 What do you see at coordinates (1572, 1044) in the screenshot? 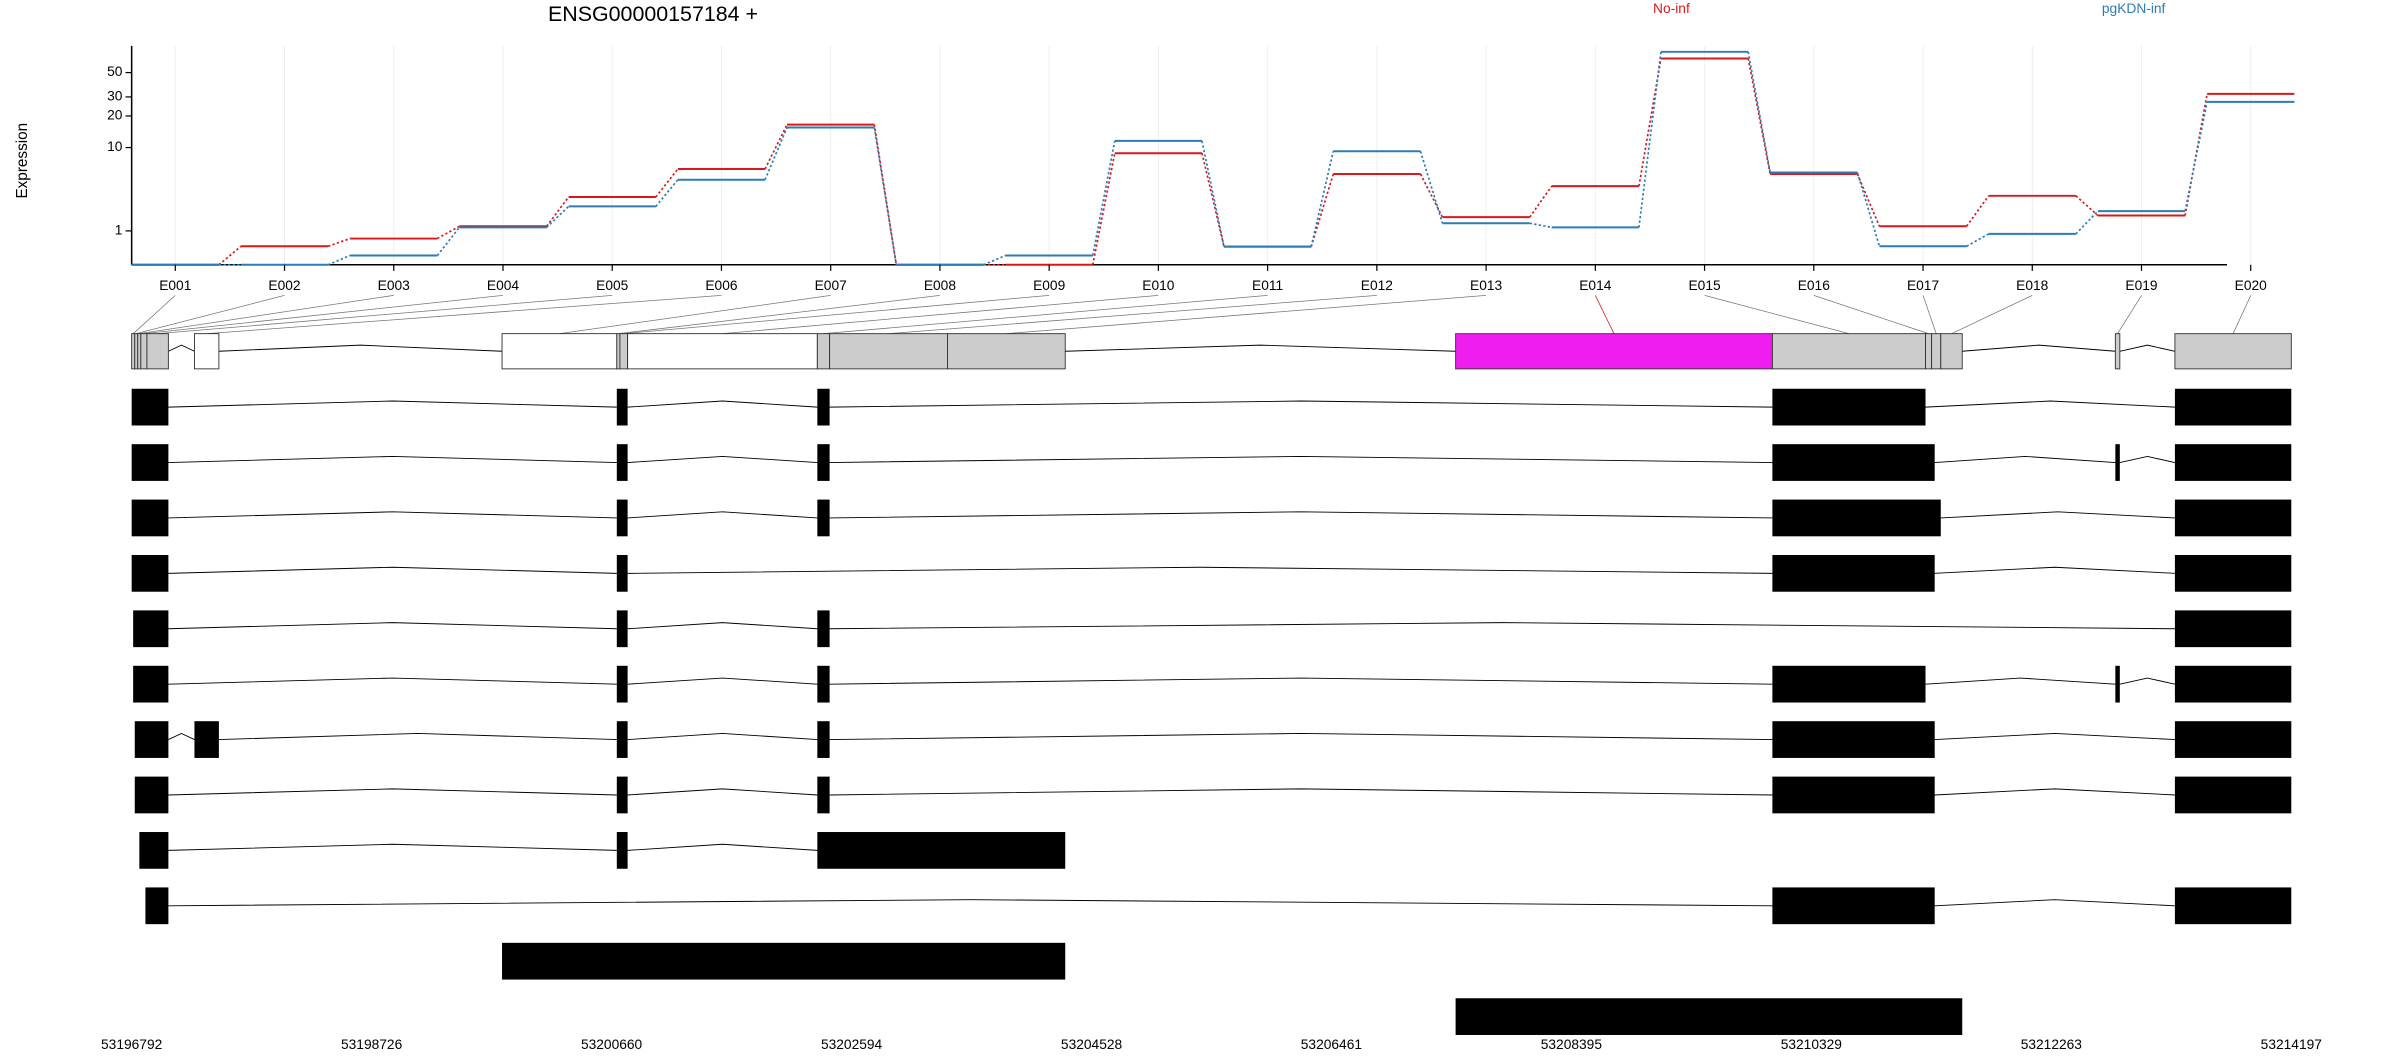
I see `x-tick-label: 53208395` at bounding box center [1572, 1044].